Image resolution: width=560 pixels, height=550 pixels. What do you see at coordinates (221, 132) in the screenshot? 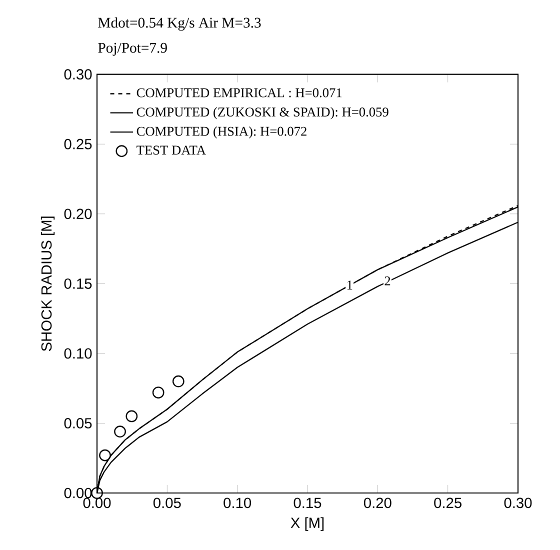
I see `legend-label: COMPUTED (HSIA): H=0.072` at bounding box center [221, 132].